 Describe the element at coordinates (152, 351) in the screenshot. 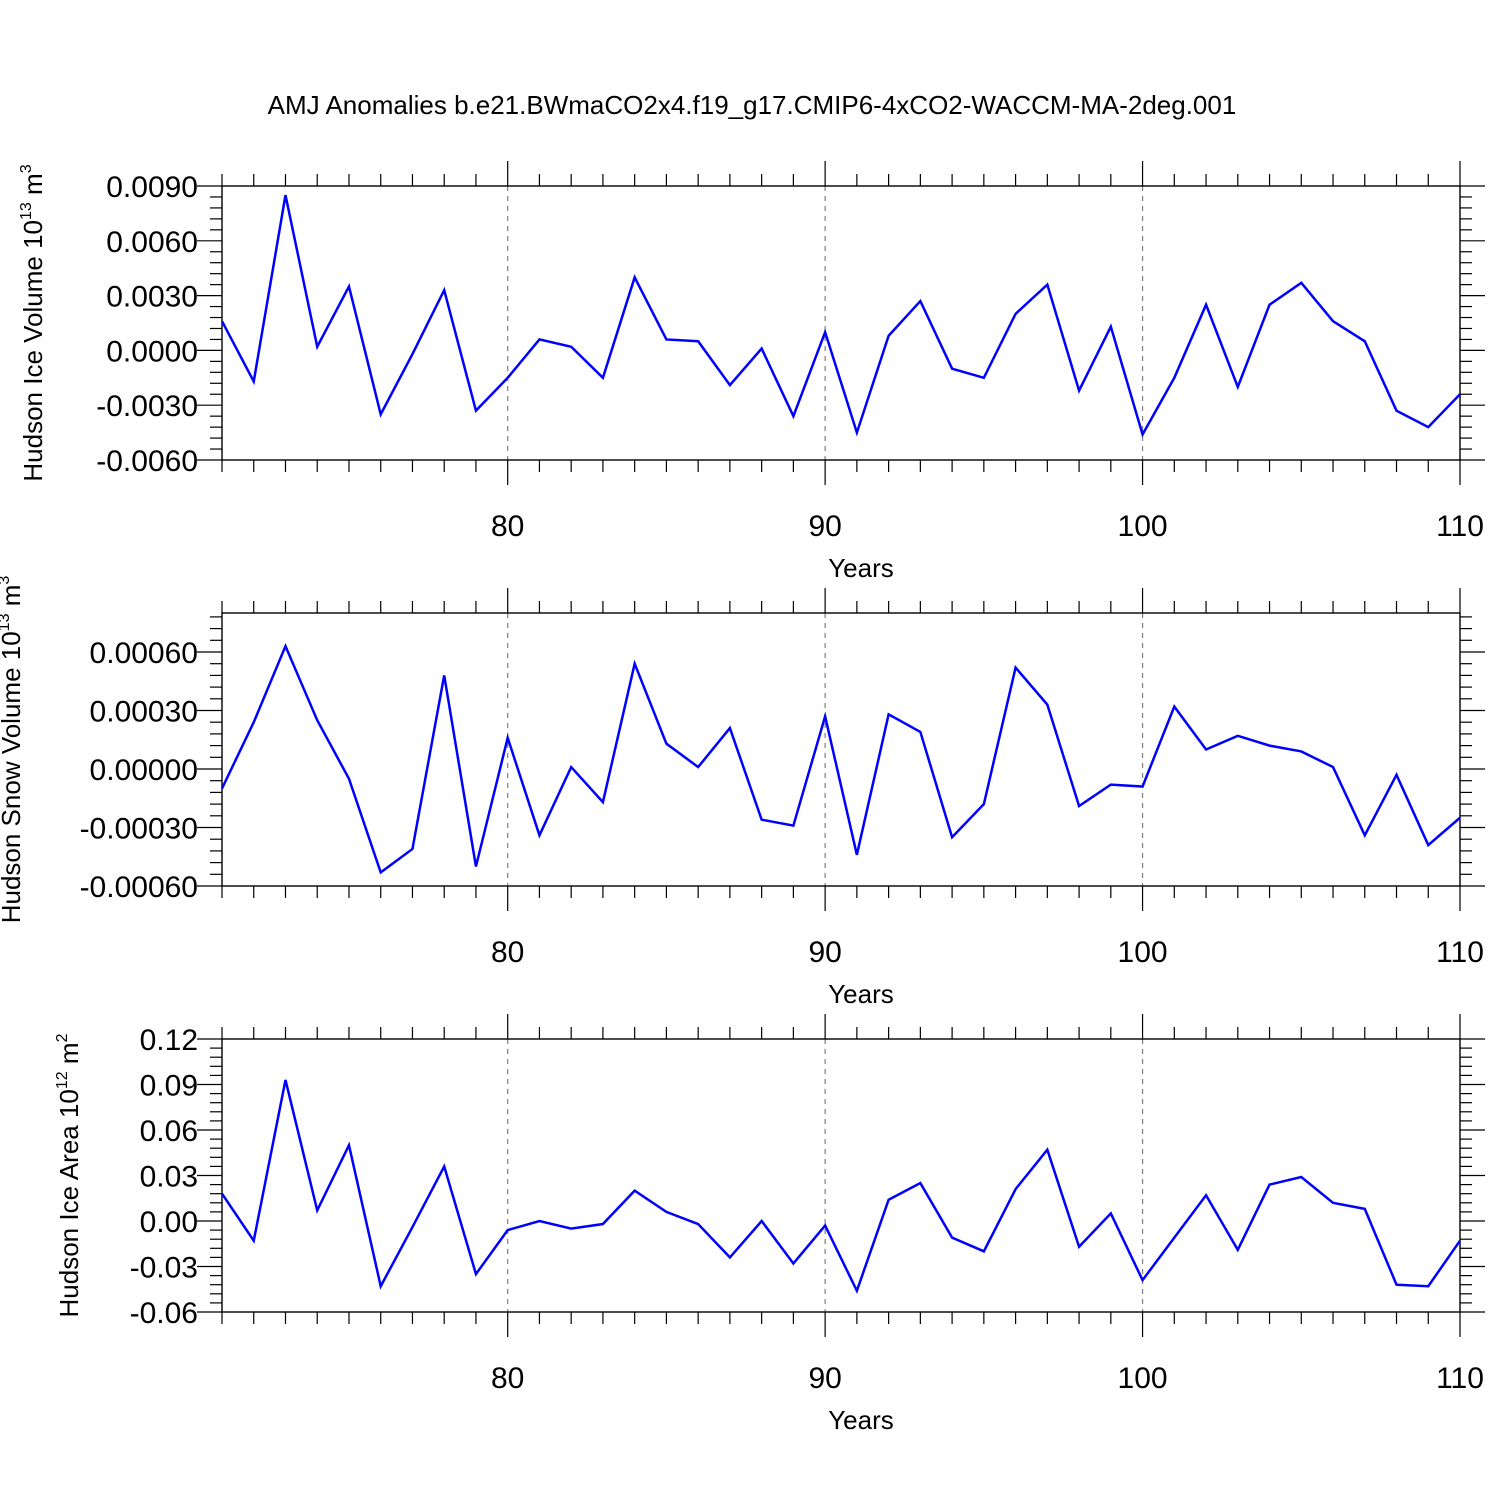

I see `y-tick-label: 0.0000` at that location.